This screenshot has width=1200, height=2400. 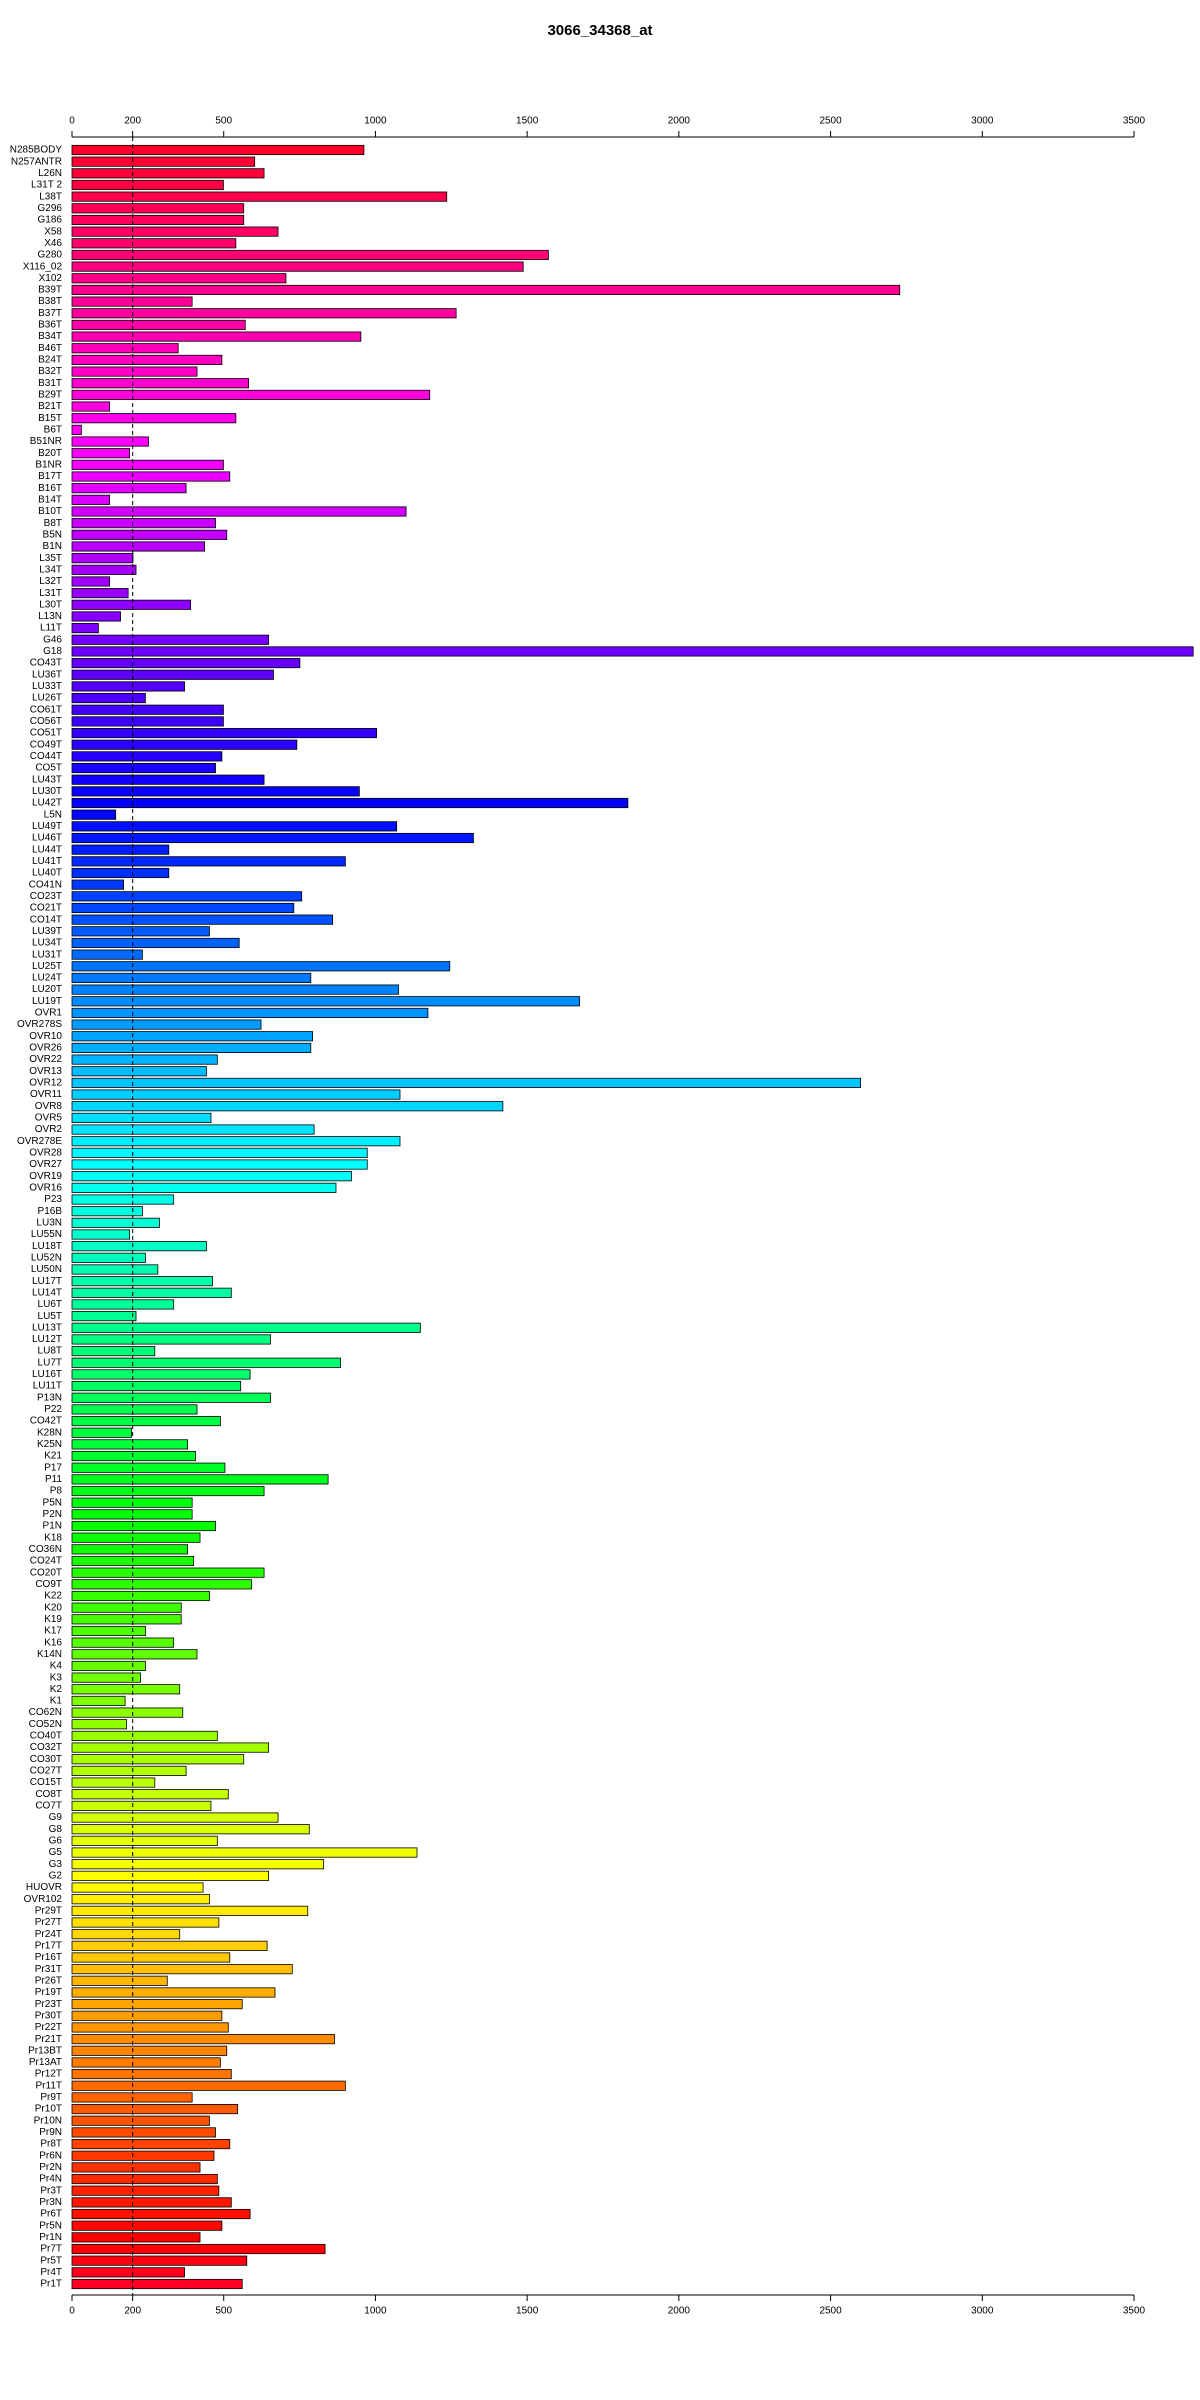 I want to click on y-tick-label: G5, so click(x=56, y=1852).